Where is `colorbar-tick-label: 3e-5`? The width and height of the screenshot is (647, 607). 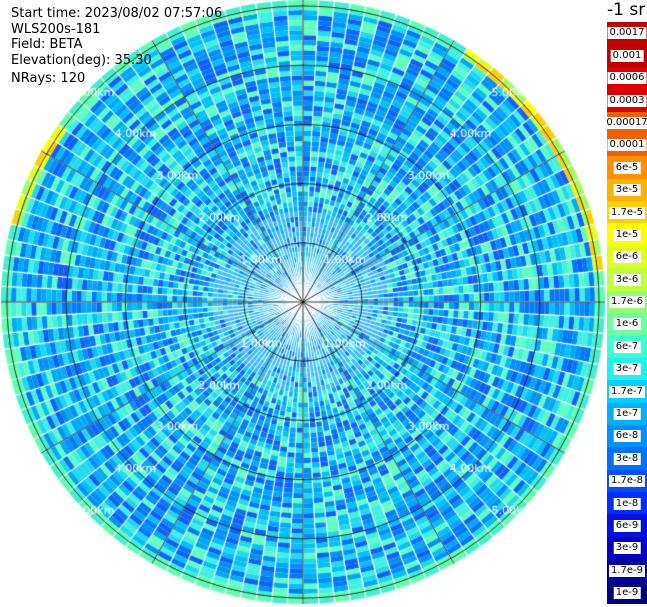 colorbar-tick-label: 3e-5 is located at coordinates (627, 190).